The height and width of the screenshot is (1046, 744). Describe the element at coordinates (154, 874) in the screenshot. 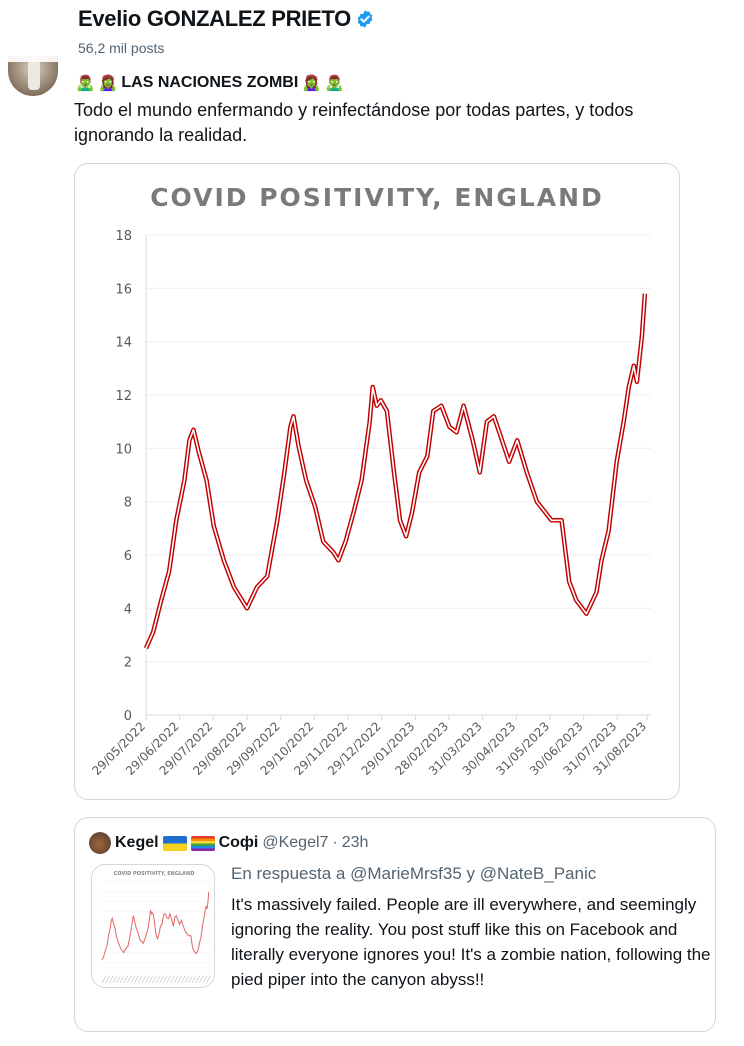

I see `thumbnail-title: COVID POSITIVITY, ENGLAND` at that location.